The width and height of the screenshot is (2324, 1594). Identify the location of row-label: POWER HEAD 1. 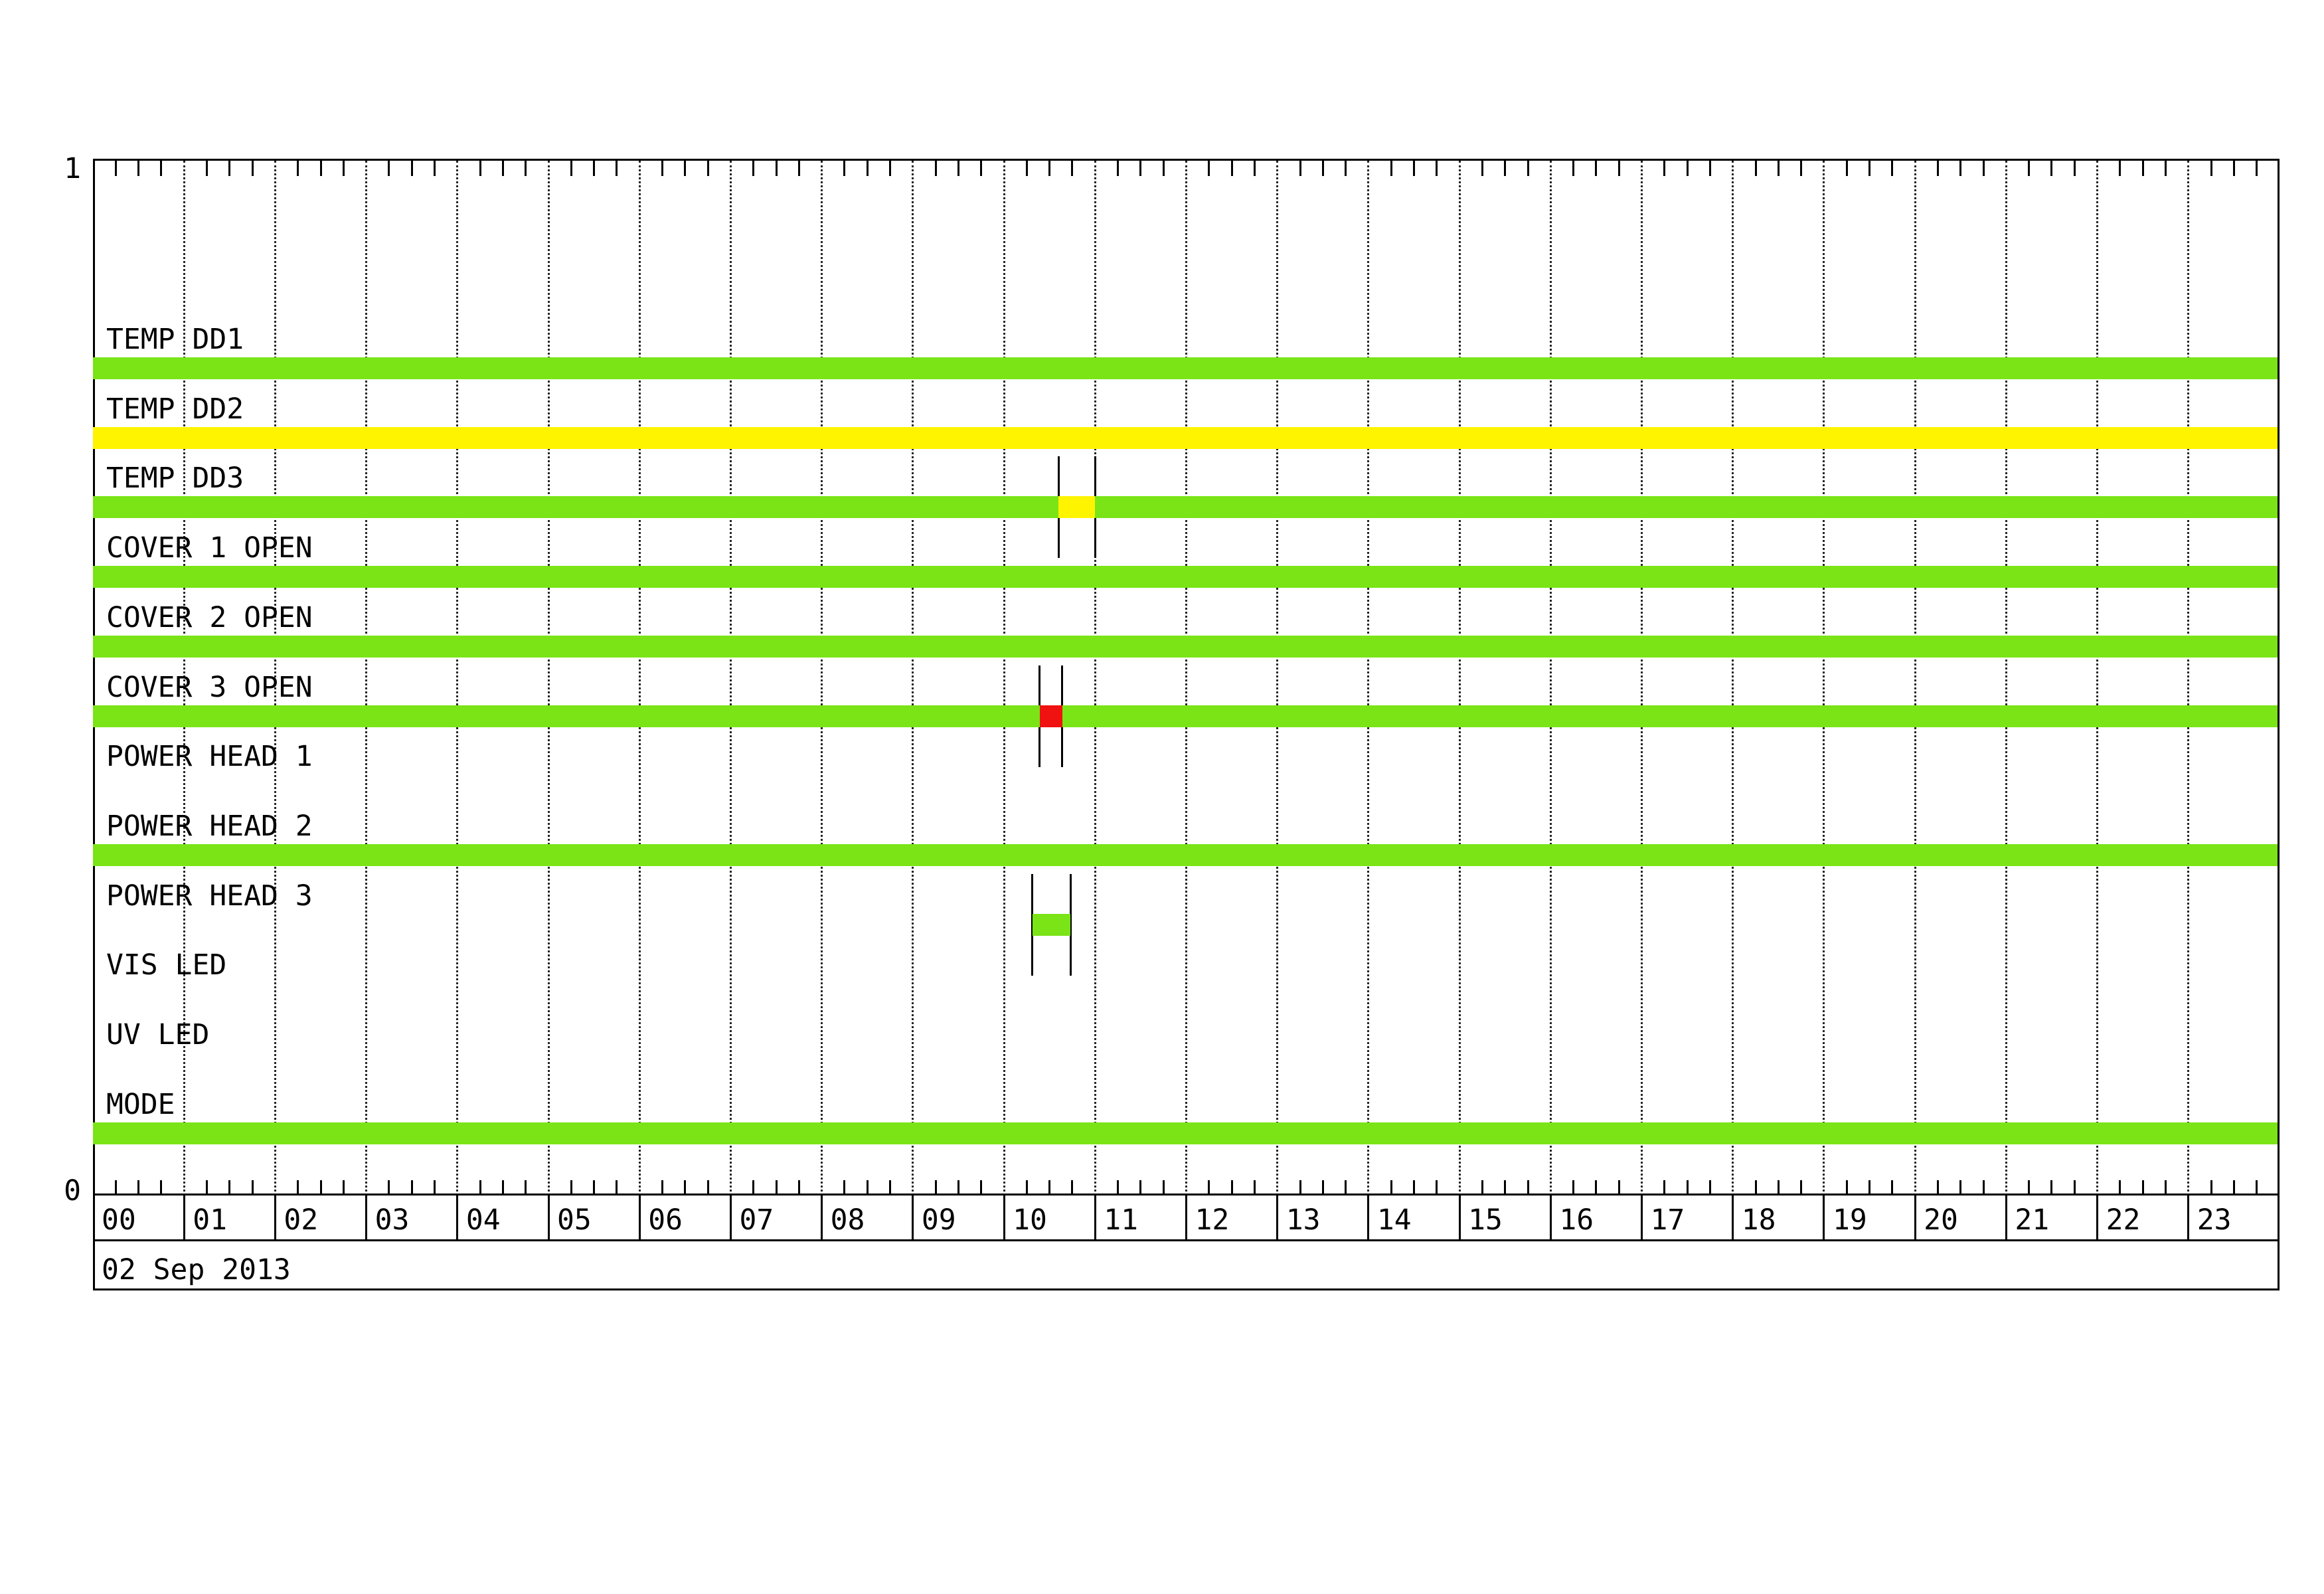
(210, 757).